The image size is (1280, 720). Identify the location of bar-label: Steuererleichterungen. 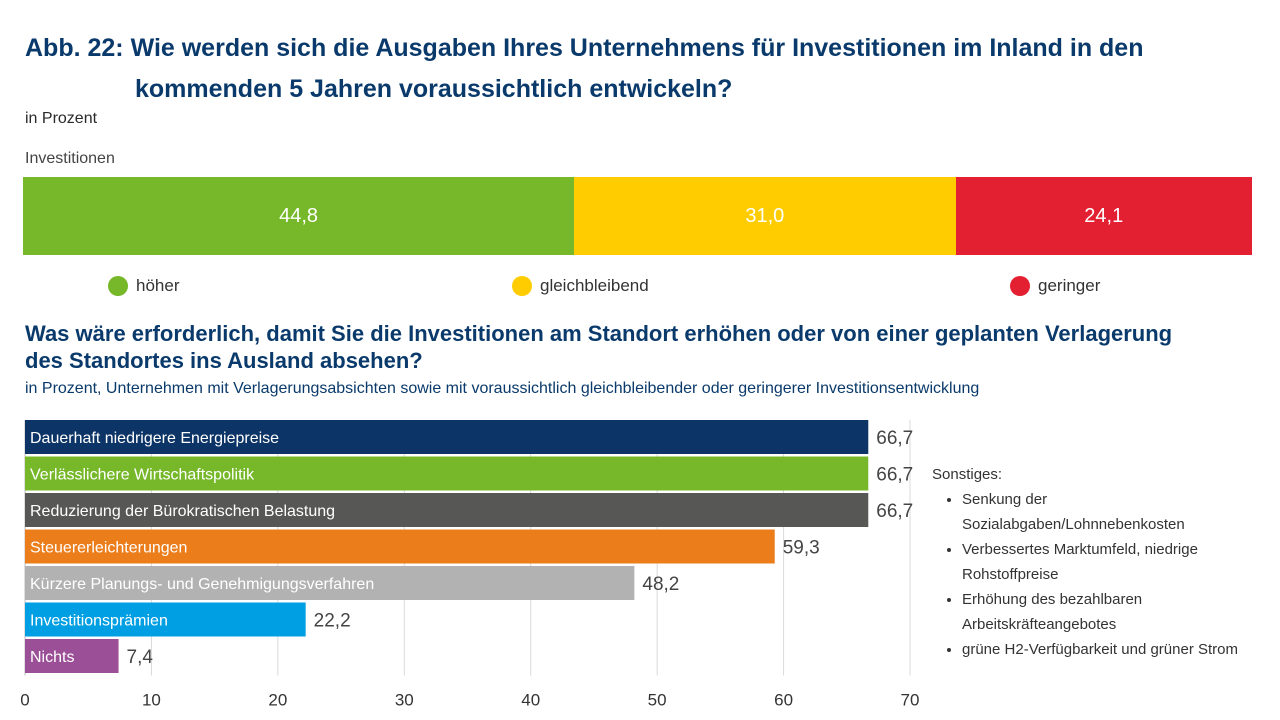
(108, 548).